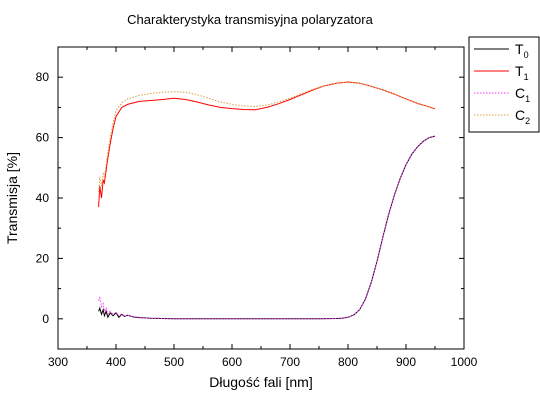 The height and width of the screenshot is (400, 540). What do you see at coordinates (464, 362) in the screenshot?
I see `x-tick-label: 1000` at bounding box center [464, 362].